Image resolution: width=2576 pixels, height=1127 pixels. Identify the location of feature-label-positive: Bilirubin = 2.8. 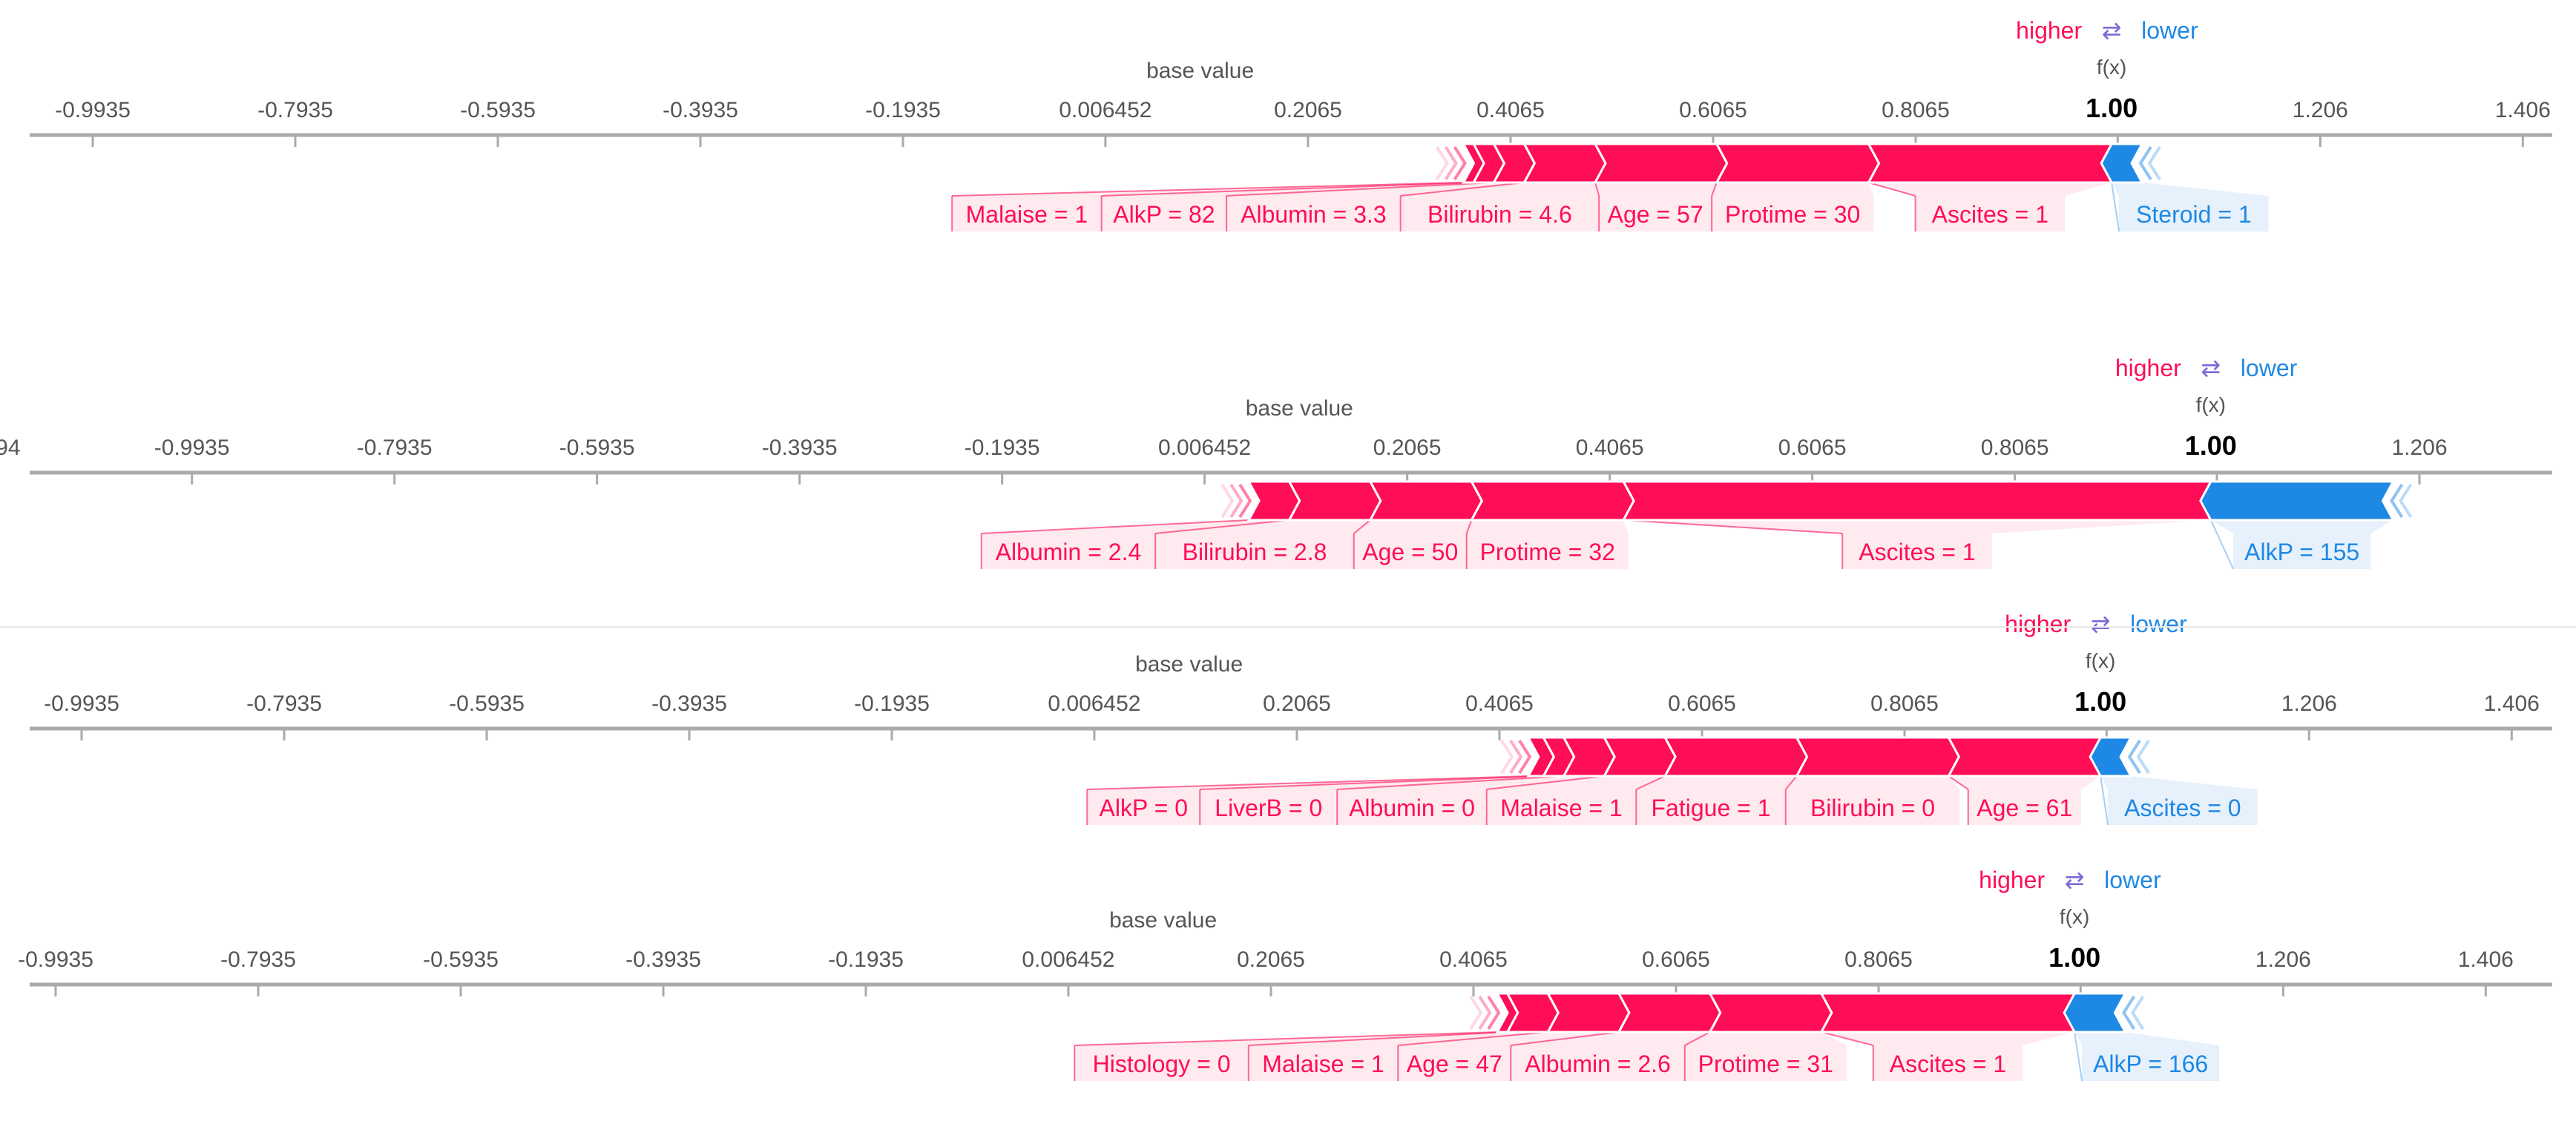
(1255, 552).